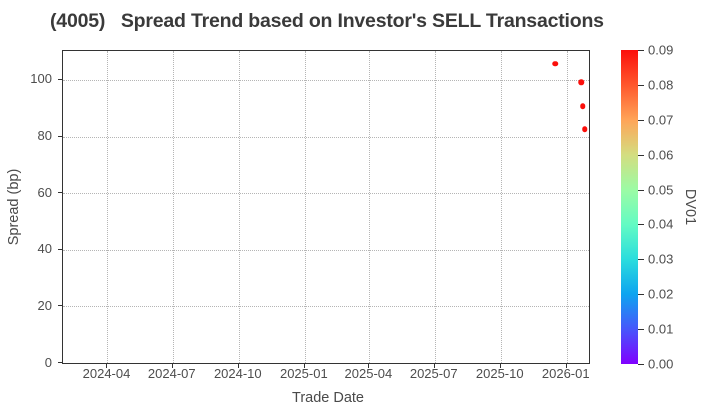  I want to click on x-tick-label: 2025-07, so click(433, 373).